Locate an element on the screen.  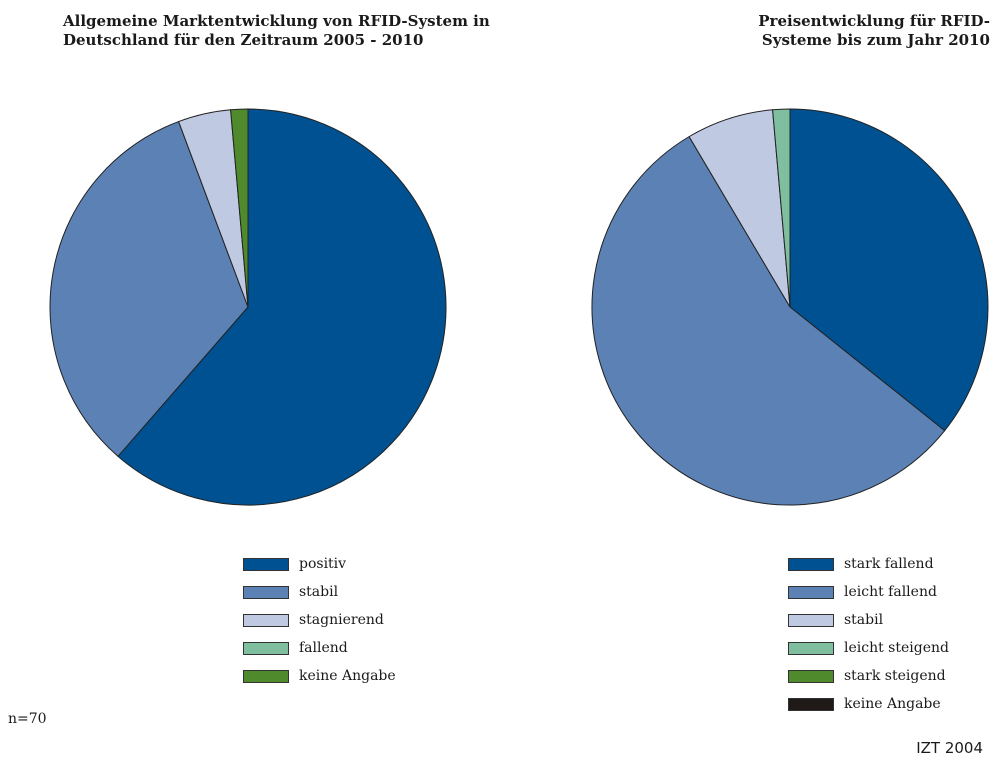
legend-item-0-4: keine Angabe is located at coordinates (319, 676).